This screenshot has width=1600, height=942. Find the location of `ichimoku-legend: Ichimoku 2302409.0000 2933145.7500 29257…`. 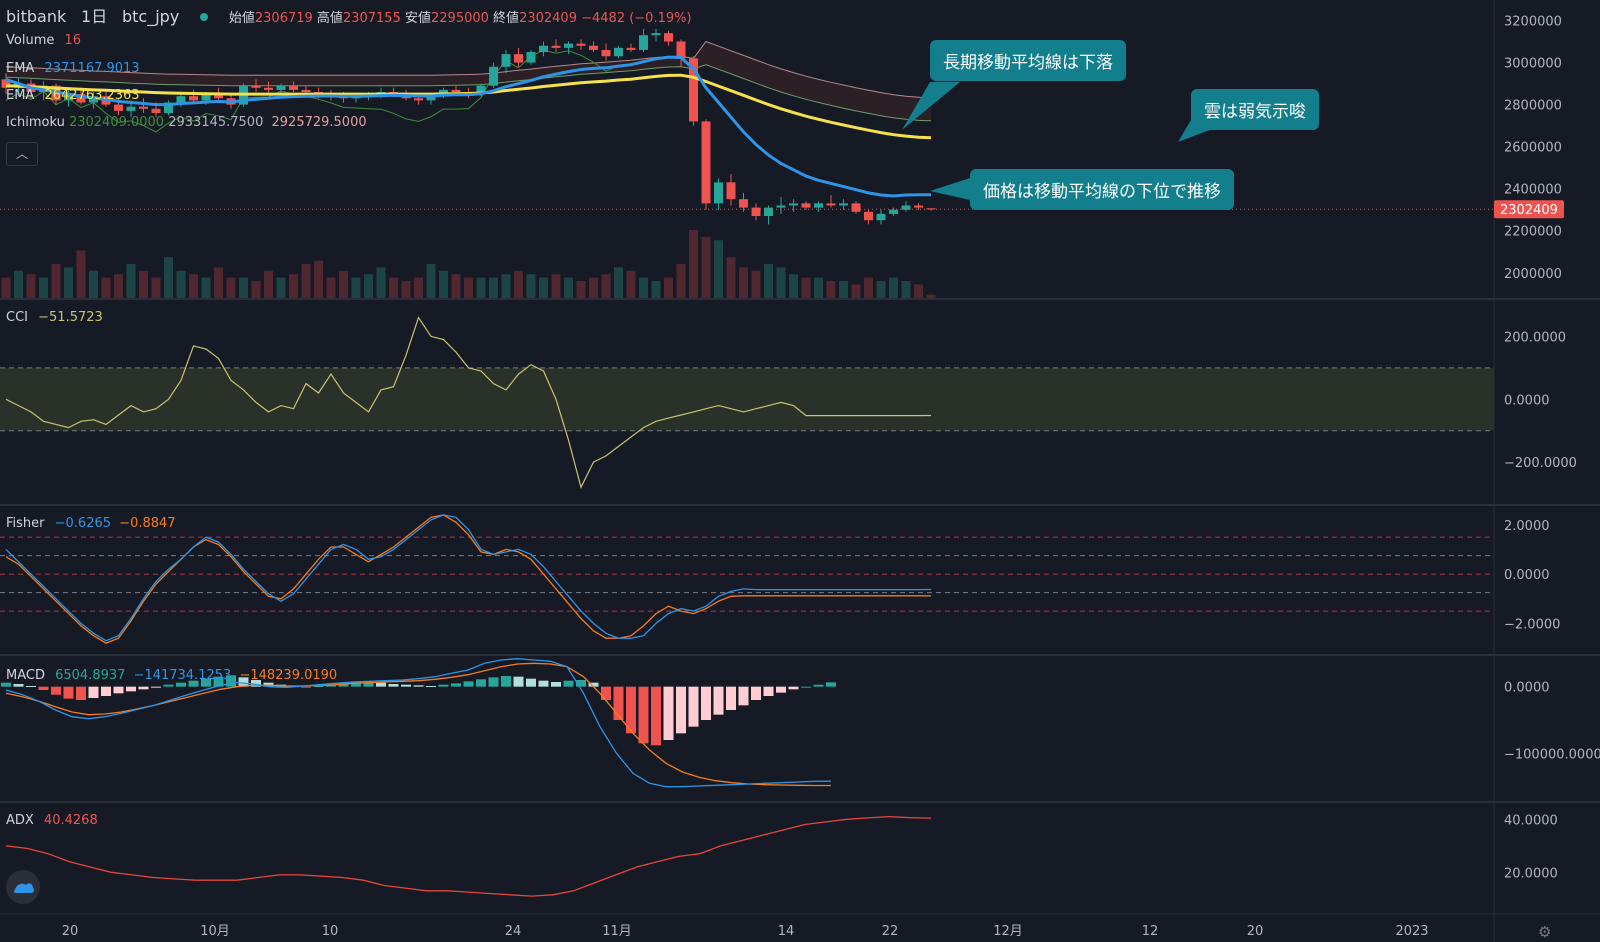

ichimoku-legend: Ichimoku 2302409.0000 2933145.7500 29257… is located at coordinates (186, 122).